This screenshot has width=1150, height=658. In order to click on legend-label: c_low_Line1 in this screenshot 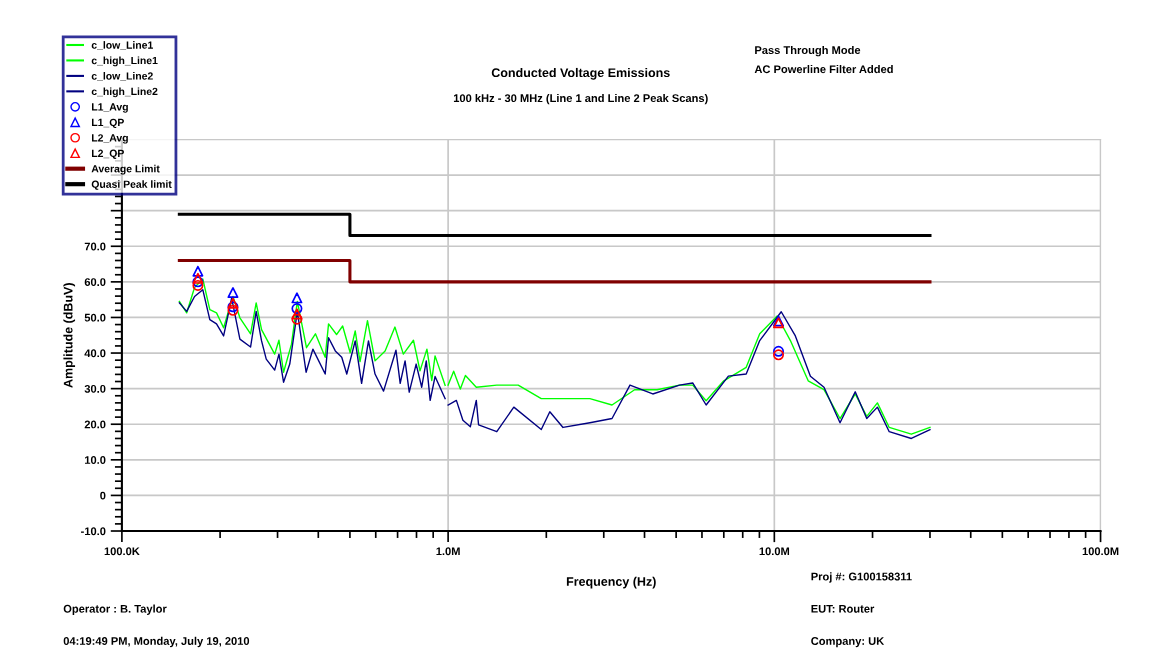, I will do `click(122, 45)`.